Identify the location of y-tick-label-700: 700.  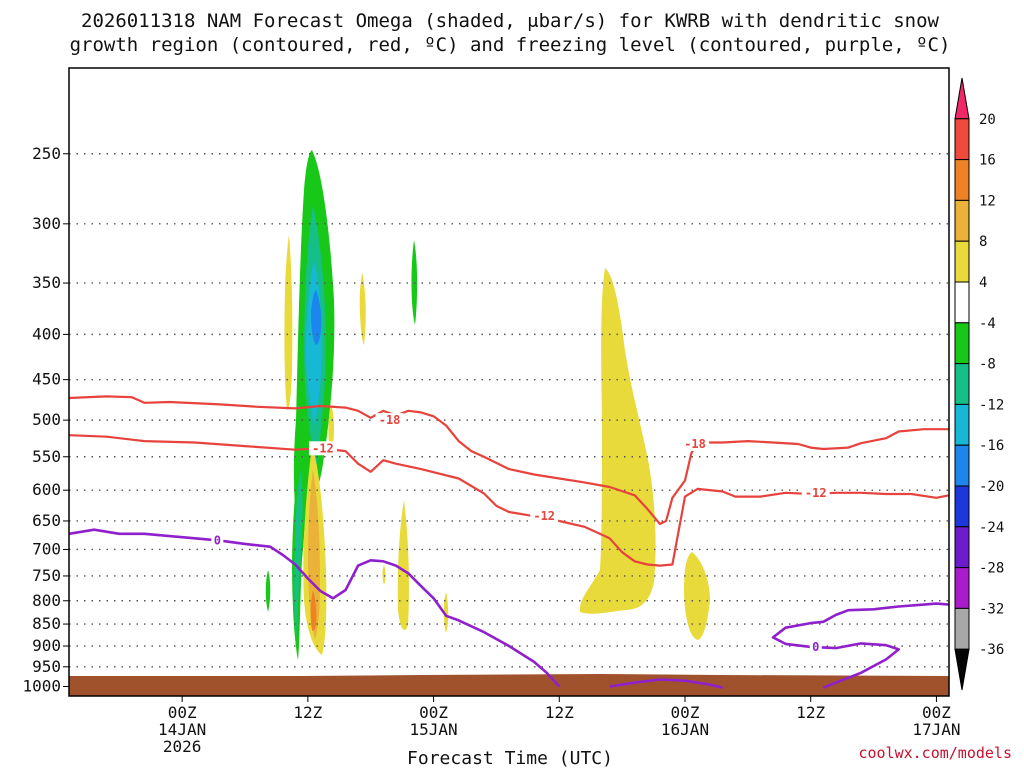
(46, 548).